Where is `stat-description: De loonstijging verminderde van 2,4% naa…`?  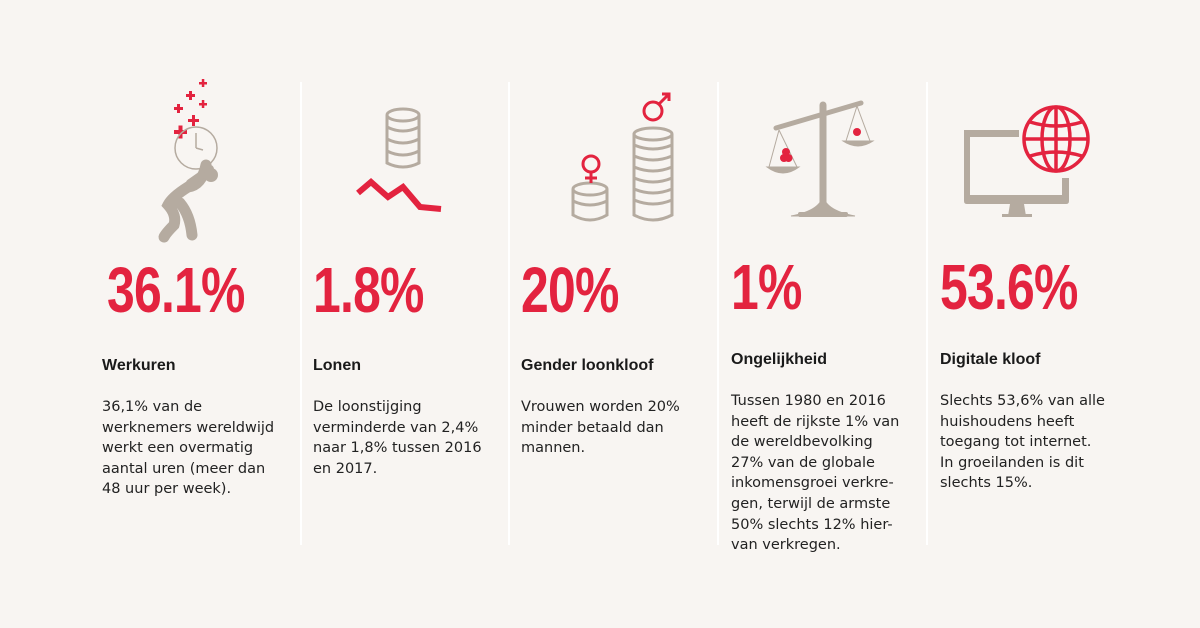 stat-description: De loonstijging verminderde van 2,4% naa… is located at coordinates (397, 438).